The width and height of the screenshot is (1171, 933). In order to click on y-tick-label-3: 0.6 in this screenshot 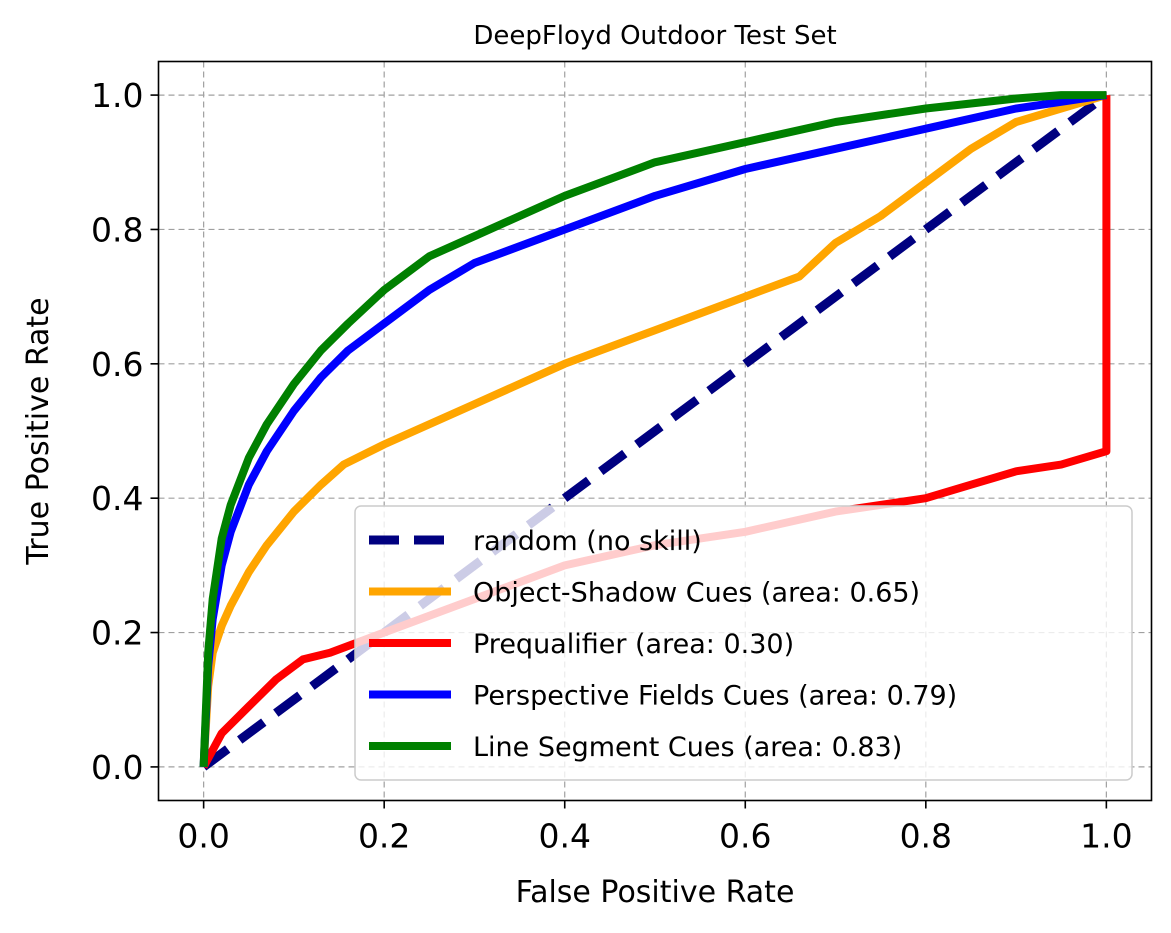, I will do `click(117, 364)`.